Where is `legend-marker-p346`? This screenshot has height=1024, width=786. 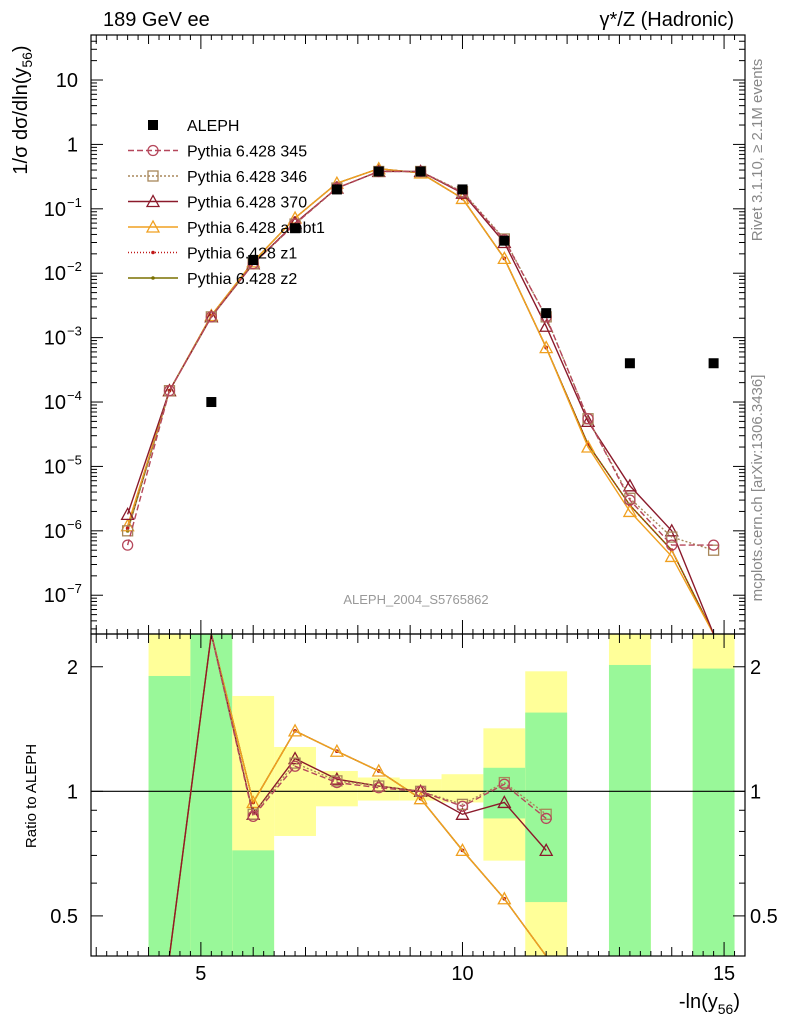 legend-marker-p346 is located at coordinates (153, 176).